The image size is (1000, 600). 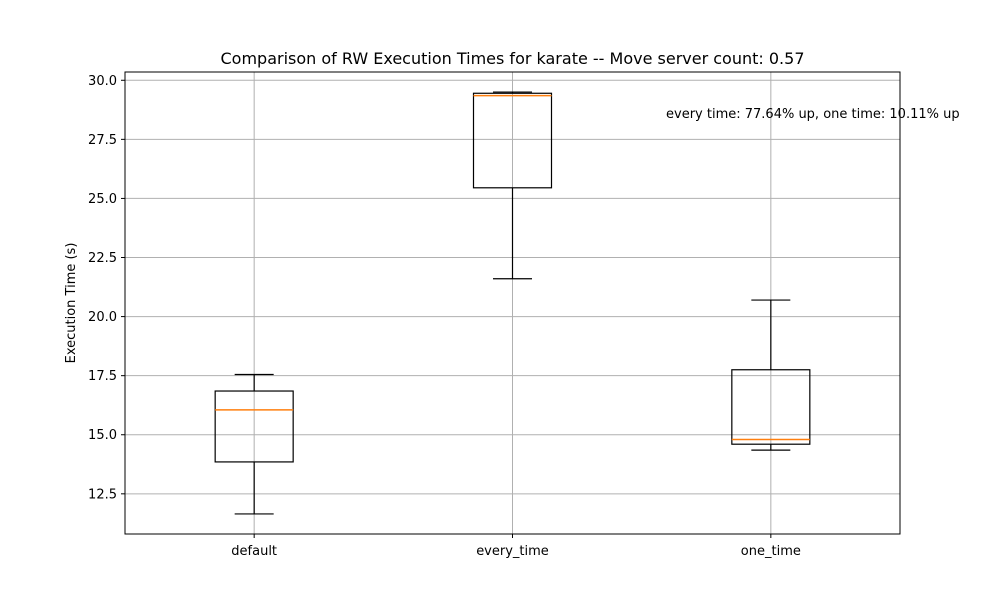 What do you see at coordinates (512, 551) in the screenshot?
I see `x-tick-label: every_time` at bounding box center [512, 551].